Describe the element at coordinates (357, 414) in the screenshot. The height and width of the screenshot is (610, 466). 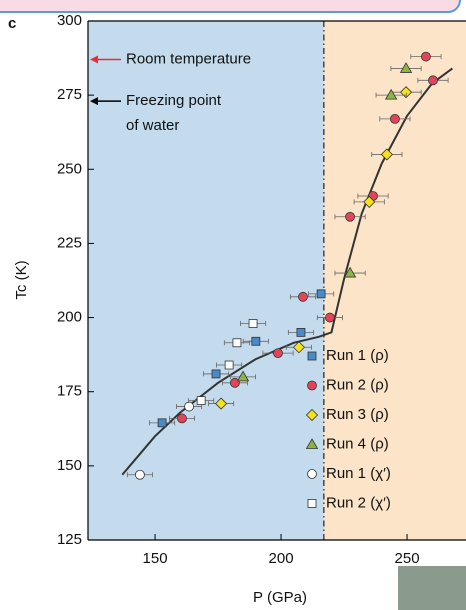
I see `legend-label: Run 3 (ρ)` at that location.